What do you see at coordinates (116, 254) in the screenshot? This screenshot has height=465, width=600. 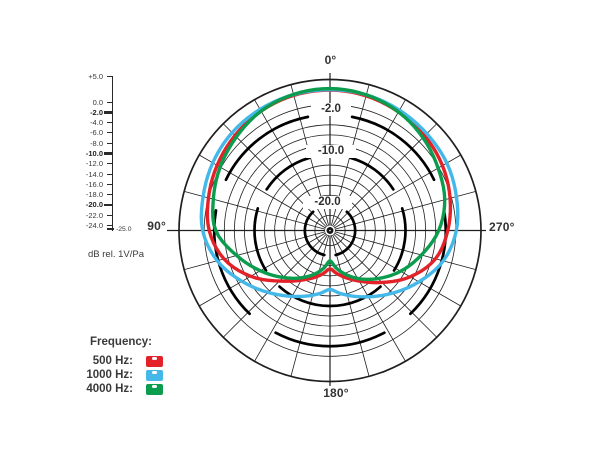 I see `radial-unit-label: dB rel. 1V/Pa` at bounding box center [116, 254].